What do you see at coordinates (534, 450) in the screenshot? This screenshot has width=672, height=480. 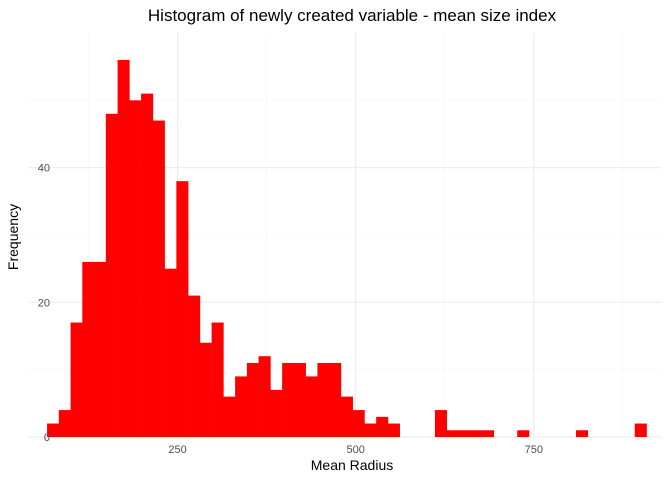 I see `x-tick-label: 750` at bounding box center [534, 450].